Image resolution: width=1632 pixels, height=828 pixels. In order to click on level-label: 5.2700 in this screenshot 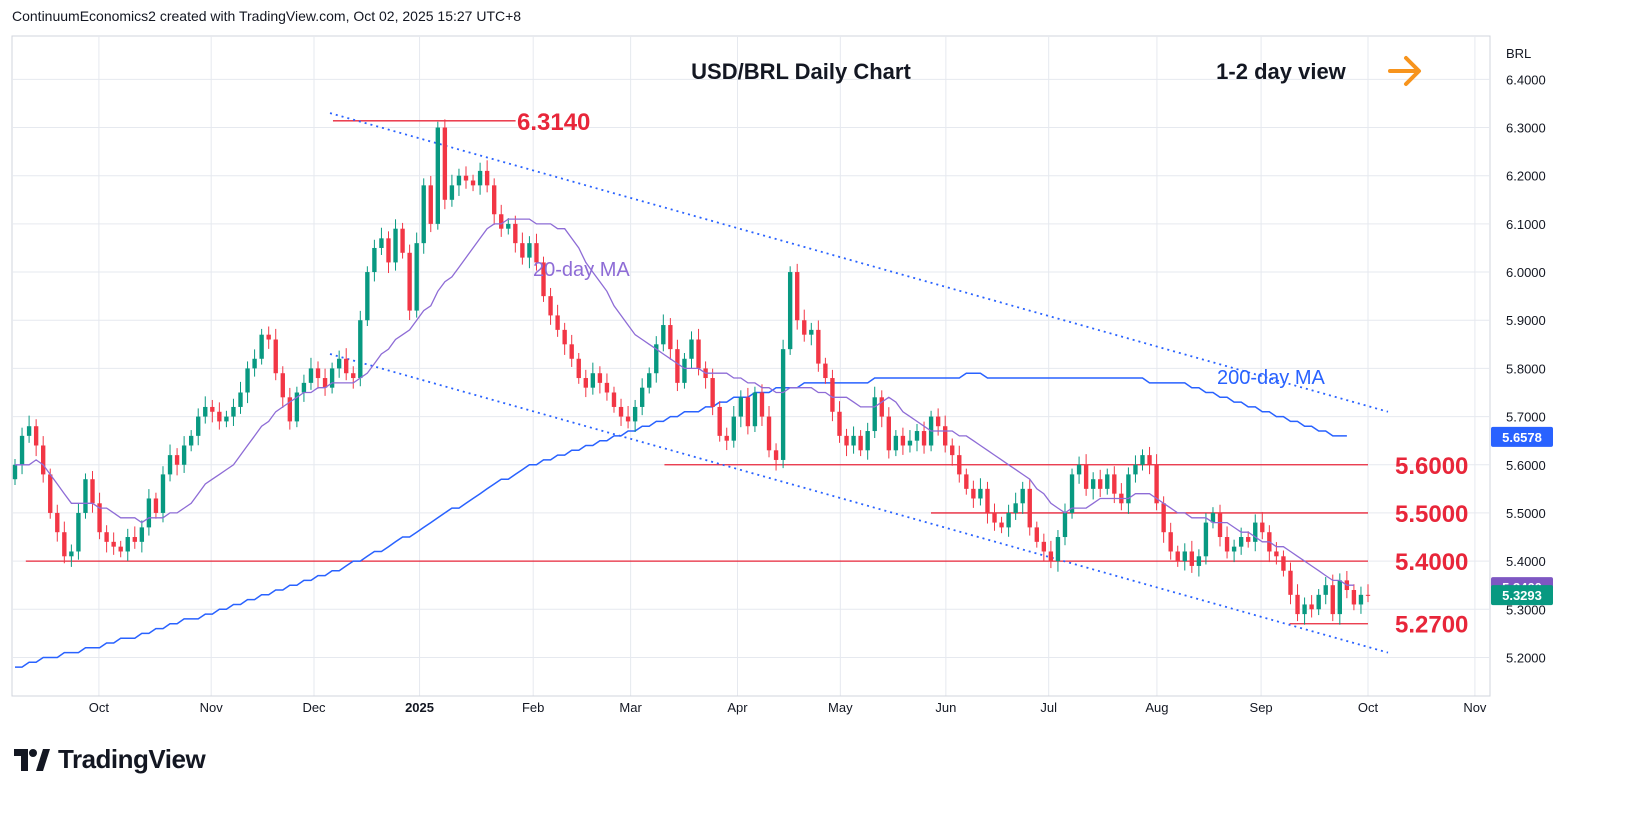, I will do `click(1431, 625)`.